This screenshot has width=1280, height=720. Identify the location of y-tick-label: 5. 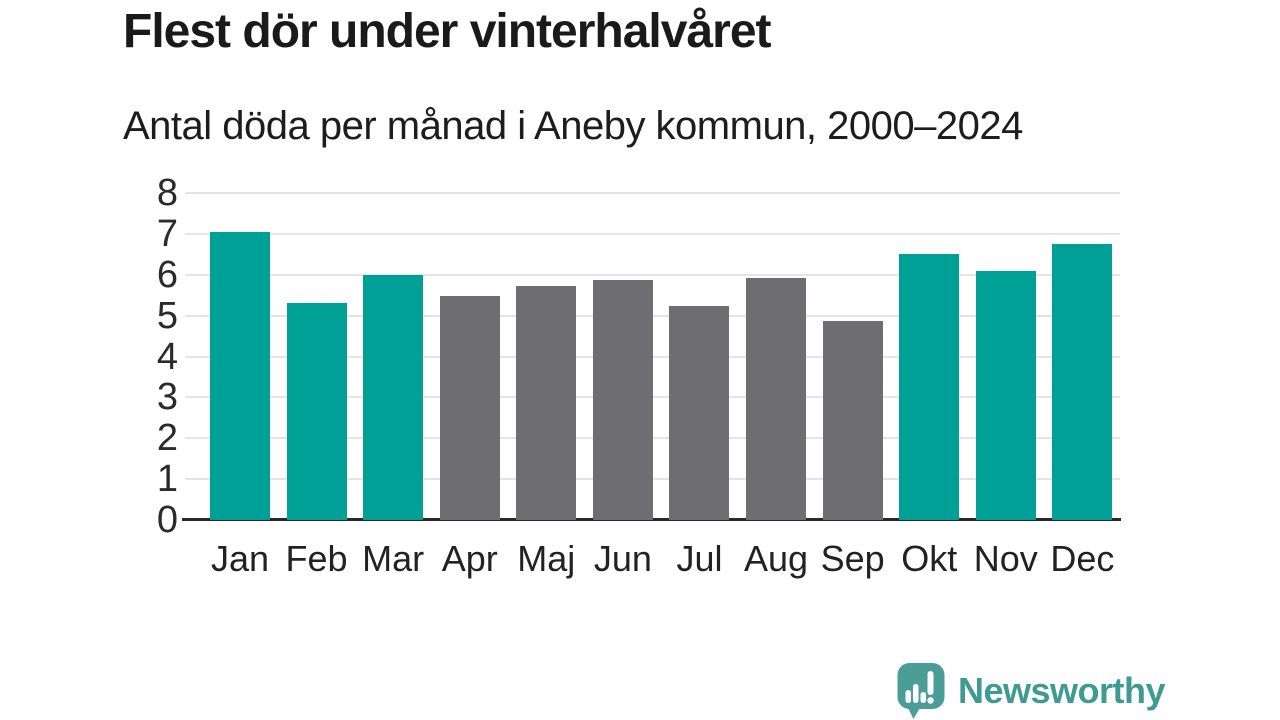
(167, 315).